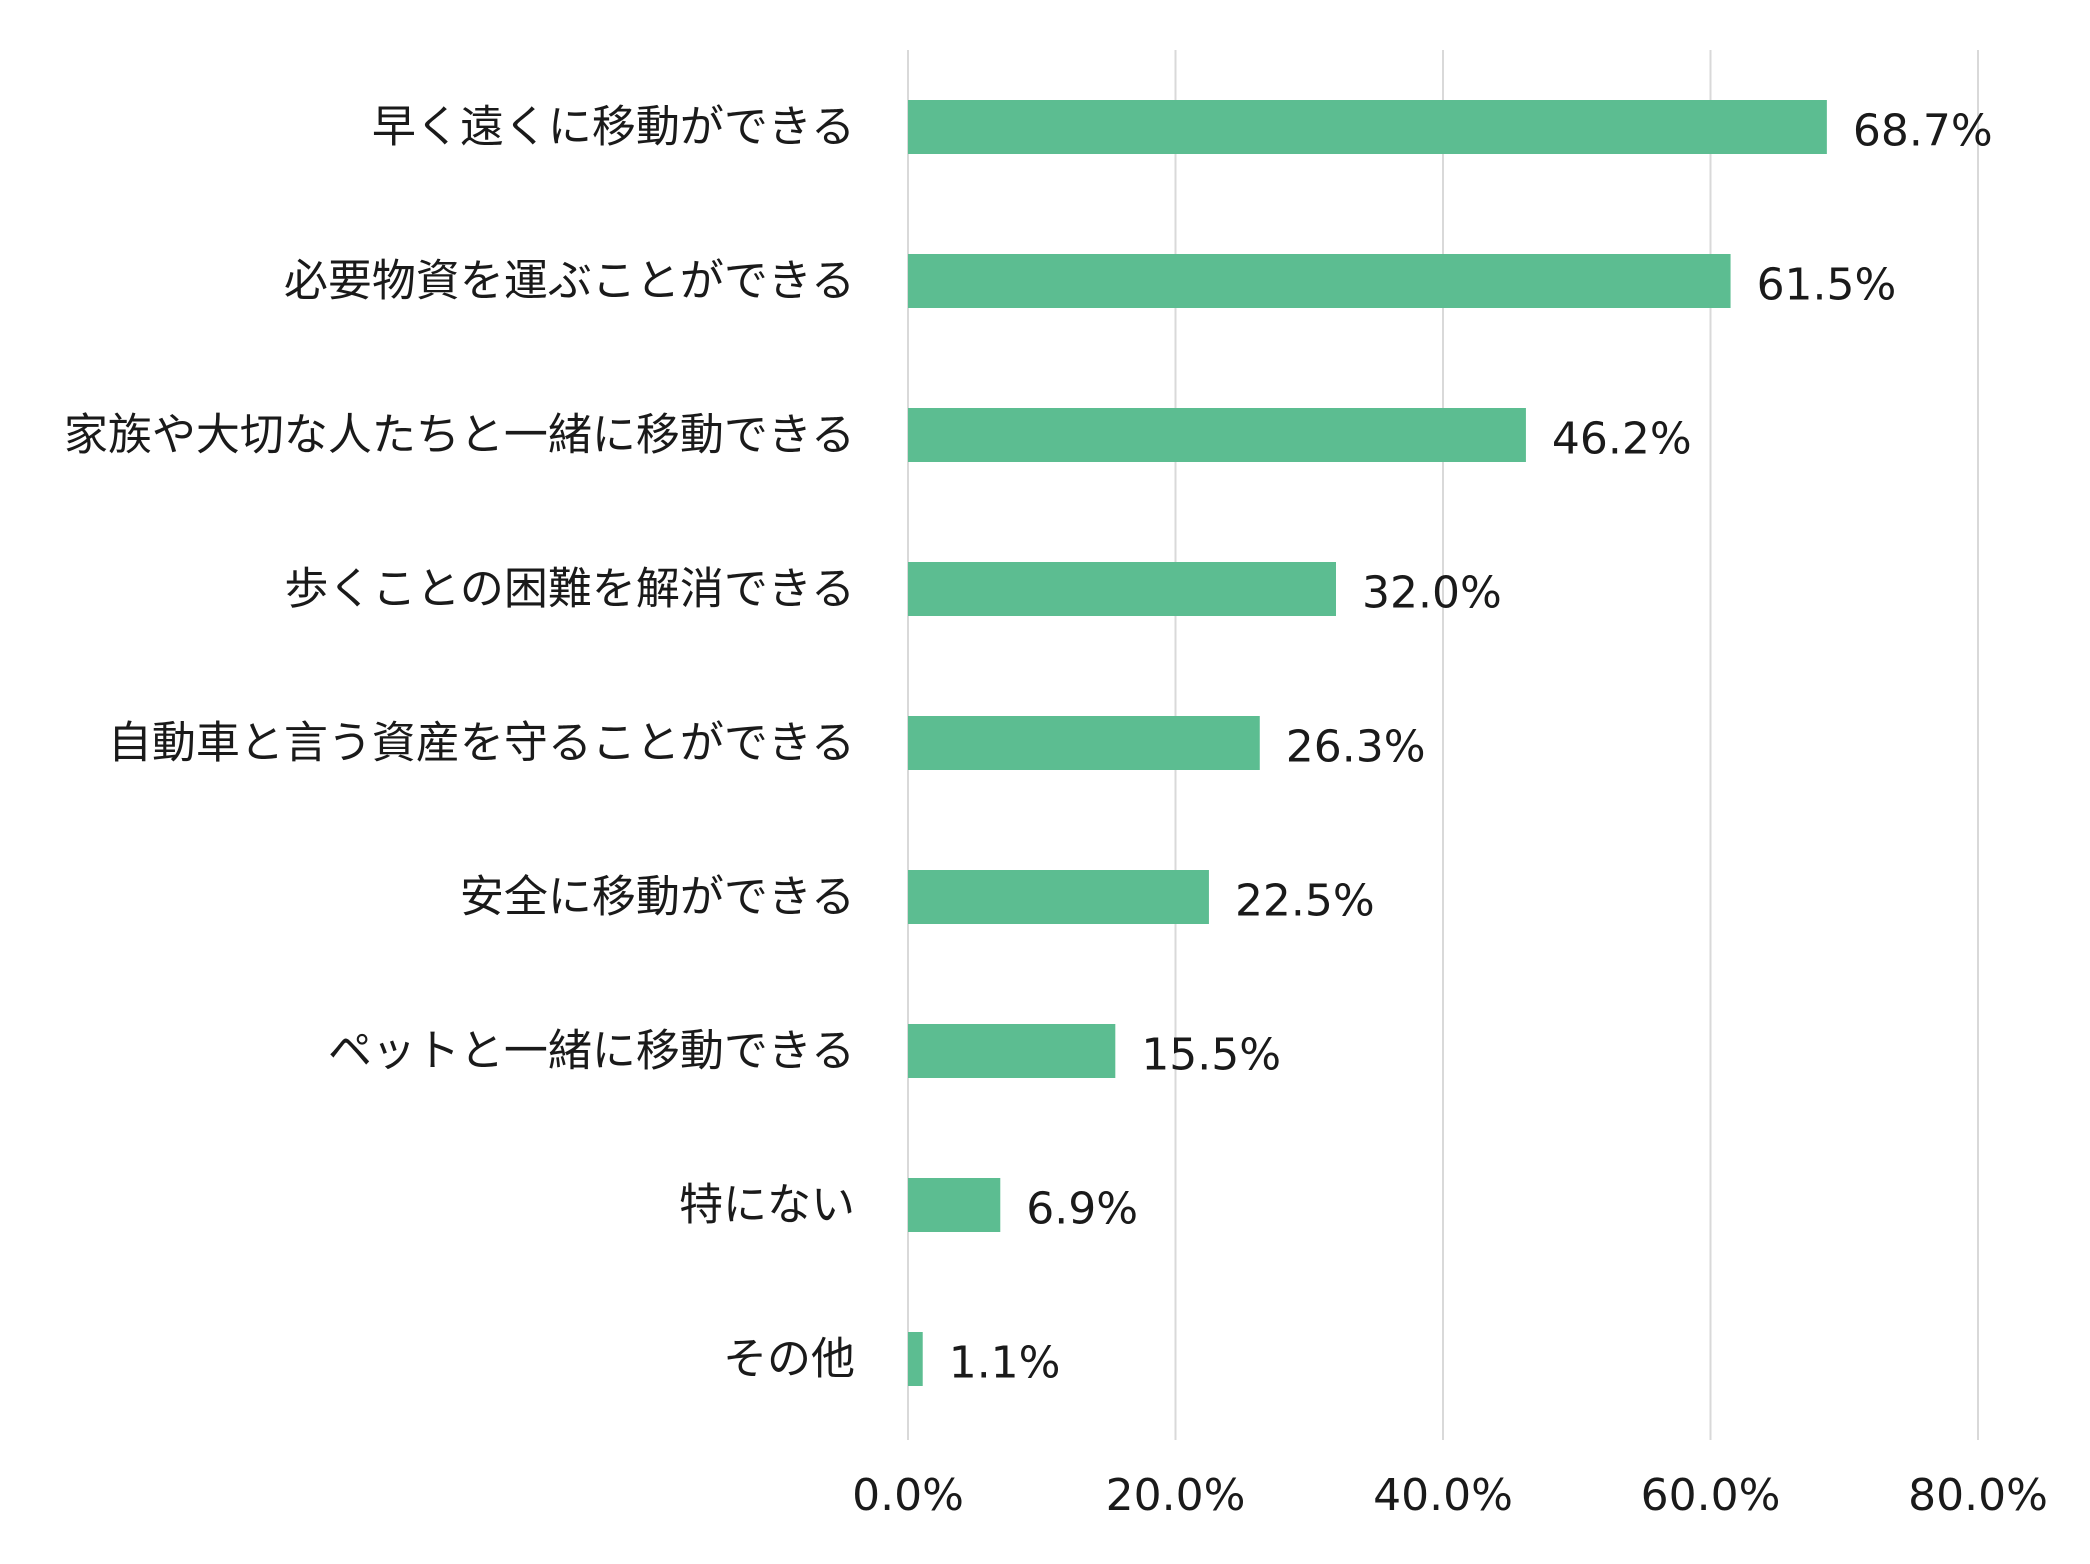 The image size is (2090, 1564). What do you see at coordinates (767, 1205) in the screenshot?
I see `category-label: 特にない` at bounding box center [767, 1205].